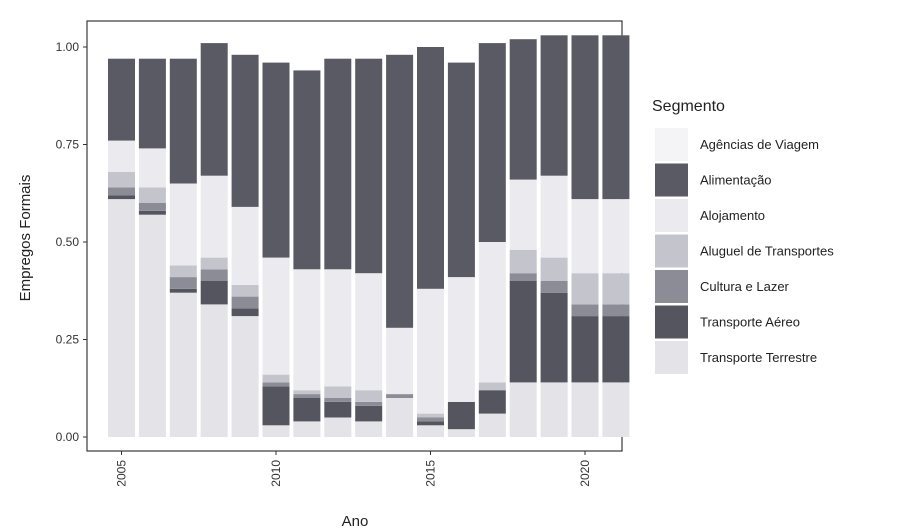  I want to click on y-tick-label: 1.00, so click(68, 47).